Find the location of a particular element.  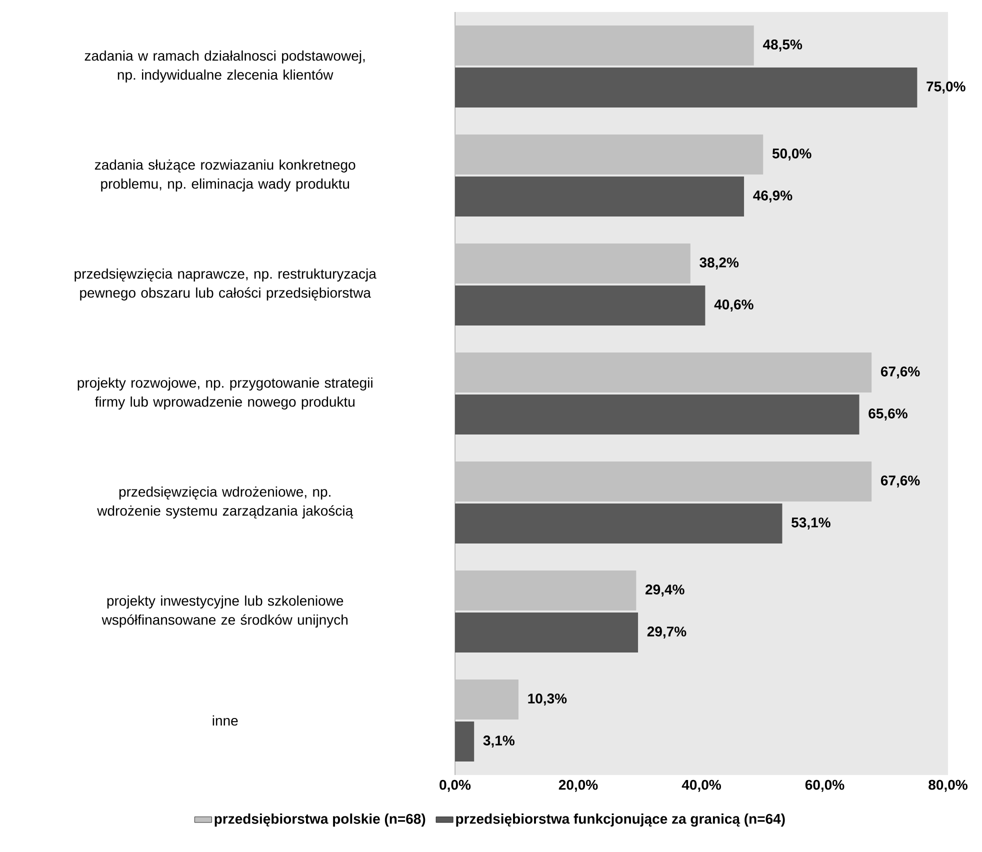

data-label: 29,4% is located at coordinates (665, 590).